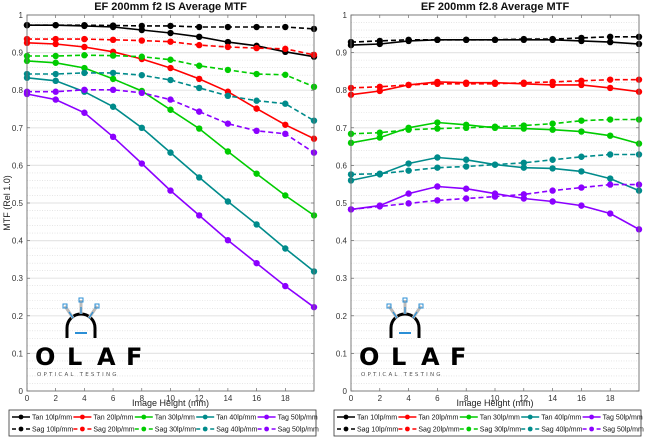 This screenshot has height=438, width=650. What do you see at coordinates (236, 418) in the screenshot?
I see `legend-label: Tan 40lp/mm` at bounding box center [236, 418].